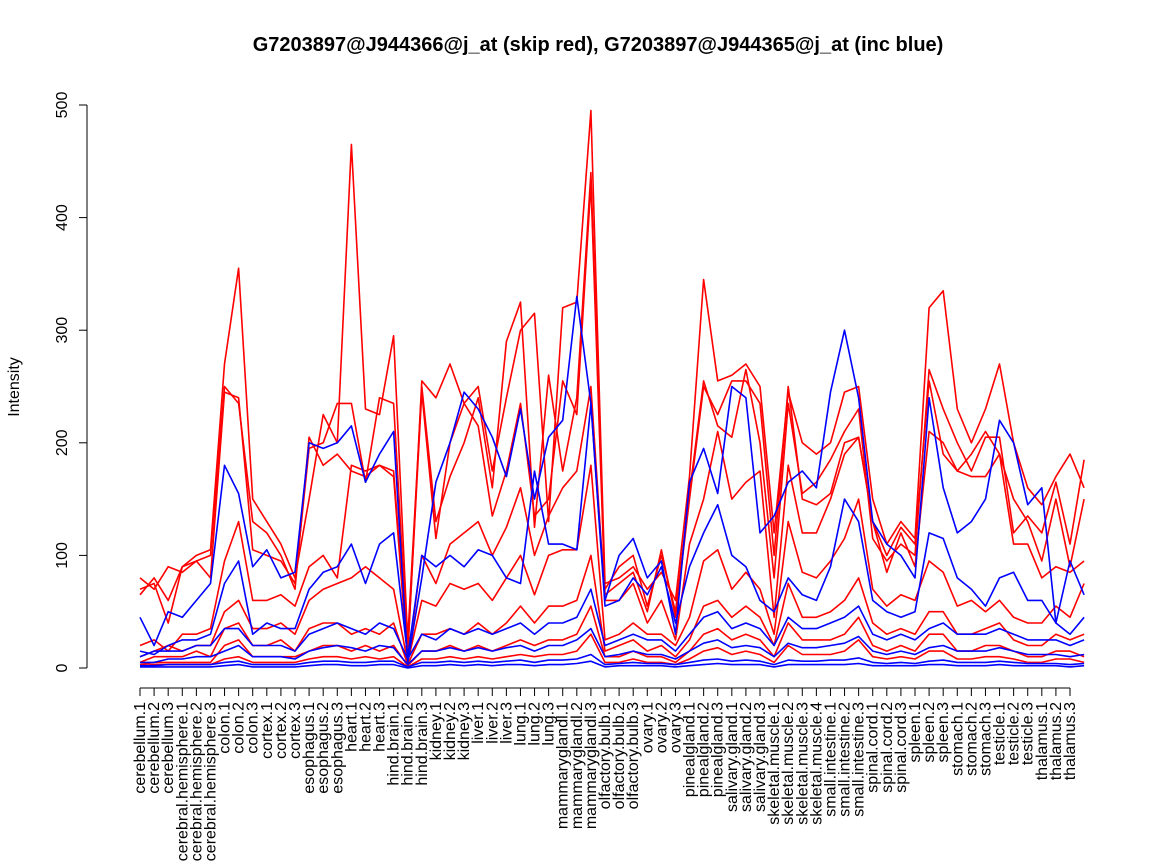 This screenshot has width=1152, height=864. I want to click on x-tick-label: thalamus.3, so click(1070, 741).